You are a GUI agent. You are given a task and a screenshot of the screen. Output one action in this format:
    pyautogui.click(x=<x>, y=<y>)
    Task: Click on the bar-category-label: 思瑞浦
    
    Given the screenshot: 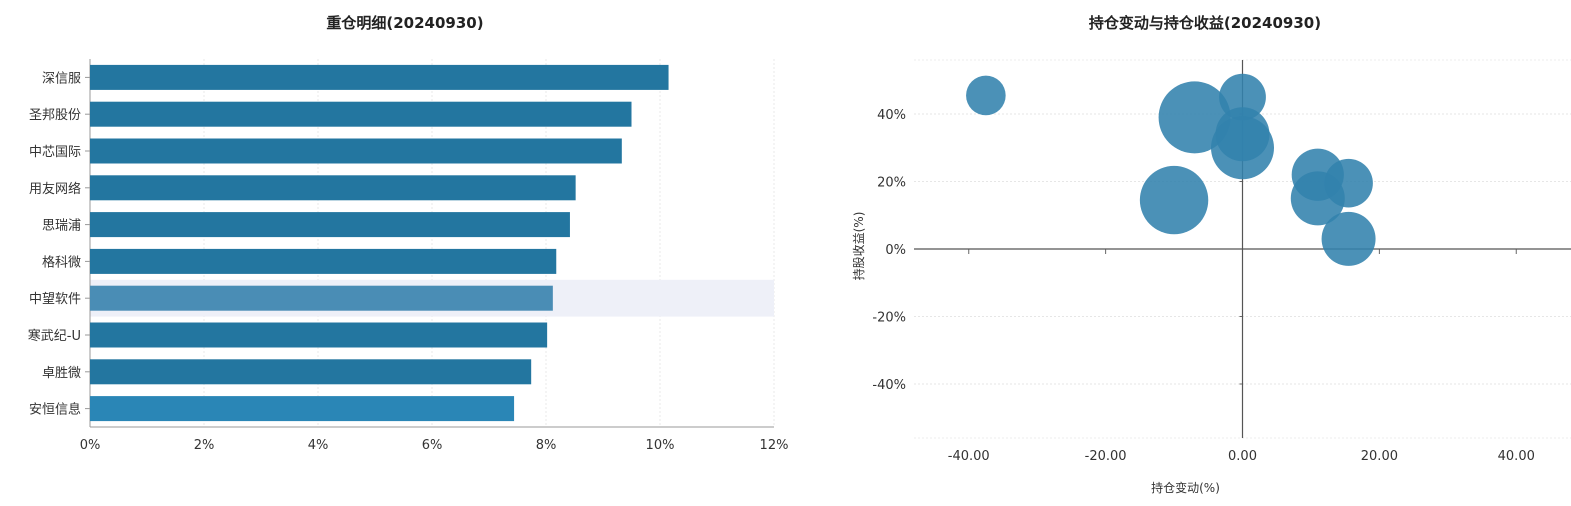 What is the action you would take?
    pyautogui.click(x=61, y=226)
    